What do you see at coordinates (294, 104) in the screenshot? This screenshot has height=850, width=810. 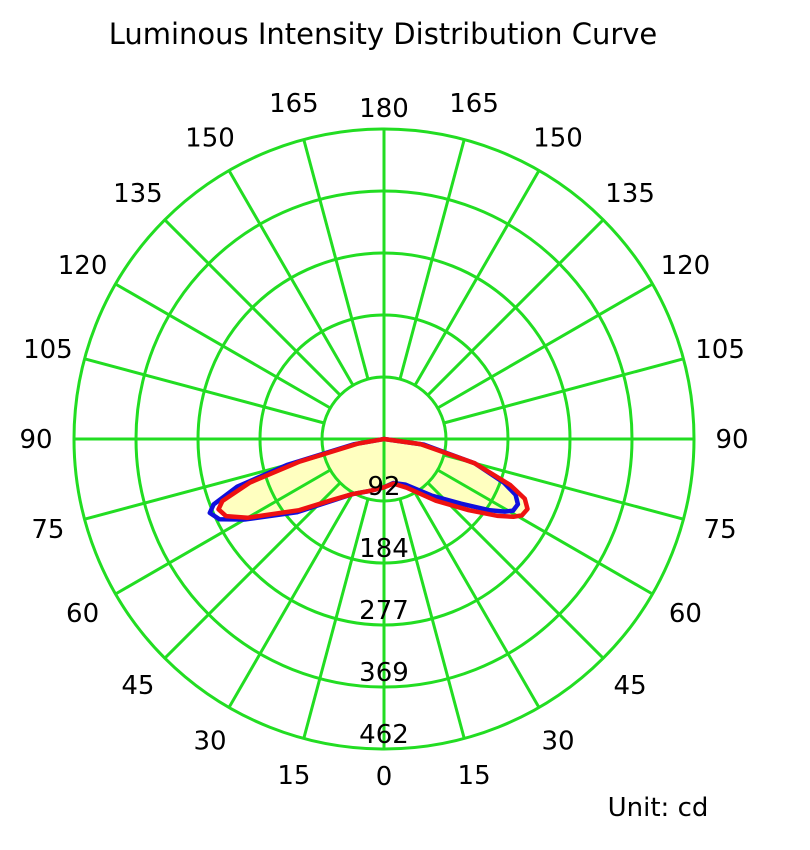 I see `angle-label-left-165: 165` at bounding box center [294, 104].